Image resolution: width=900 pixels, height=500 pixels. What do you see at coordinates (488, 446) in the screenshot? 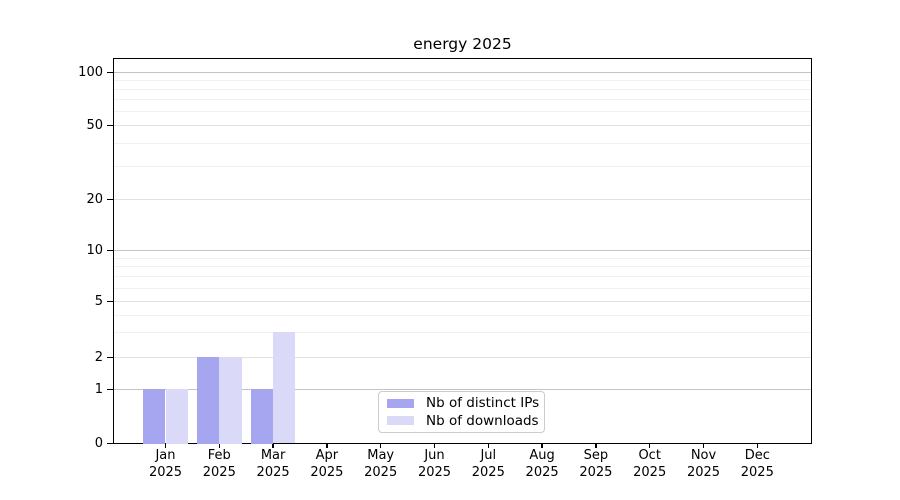
I see `x-tick-jul` at bounding box center [488, 446].